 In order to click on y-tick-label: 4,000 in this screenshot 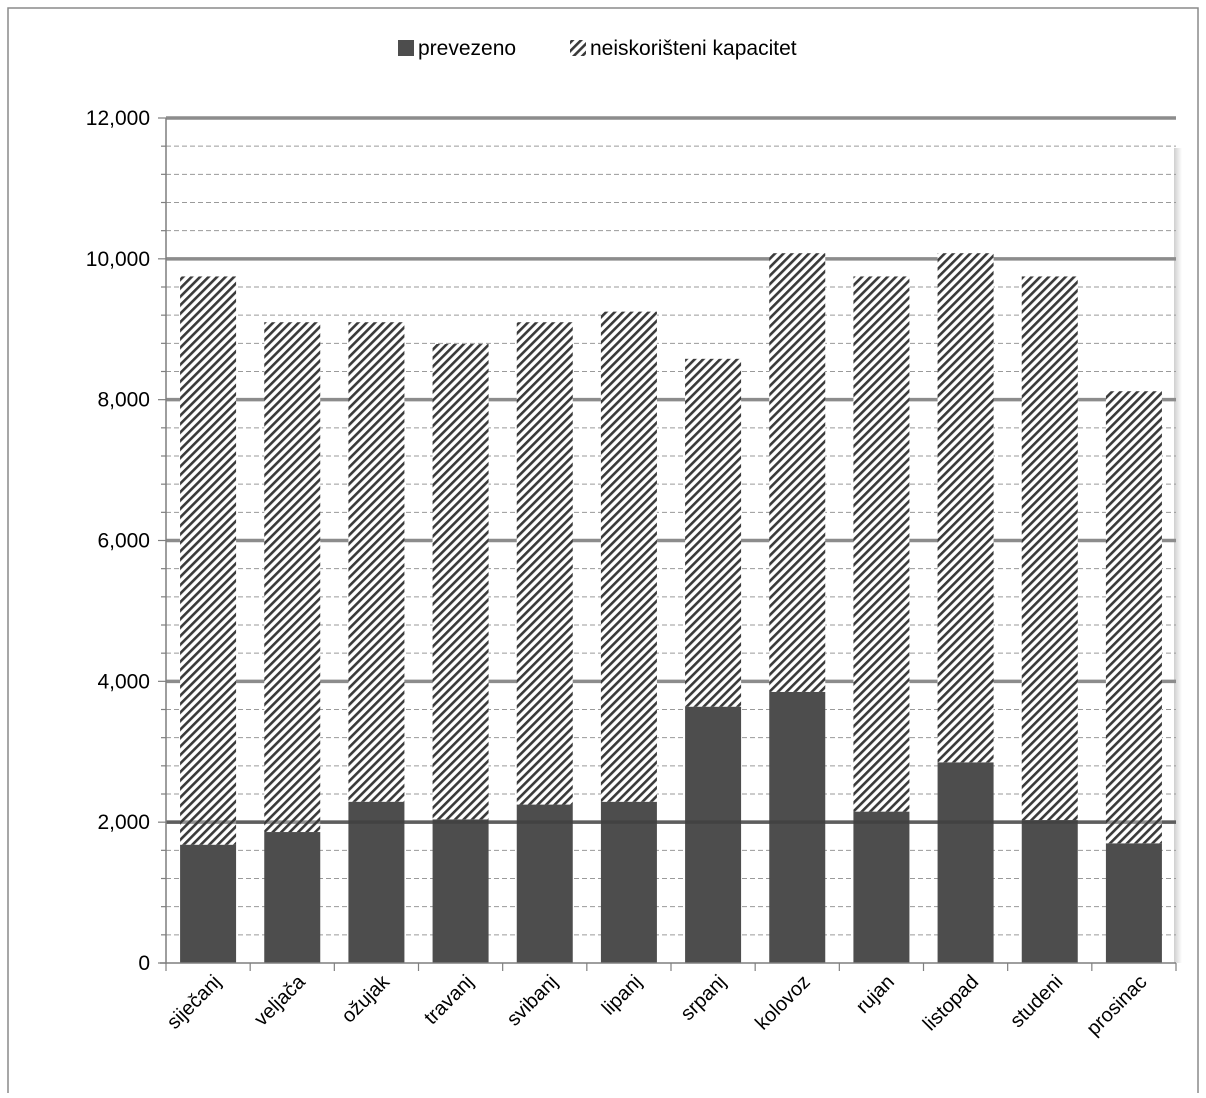, I will do `click(123, 681)`.